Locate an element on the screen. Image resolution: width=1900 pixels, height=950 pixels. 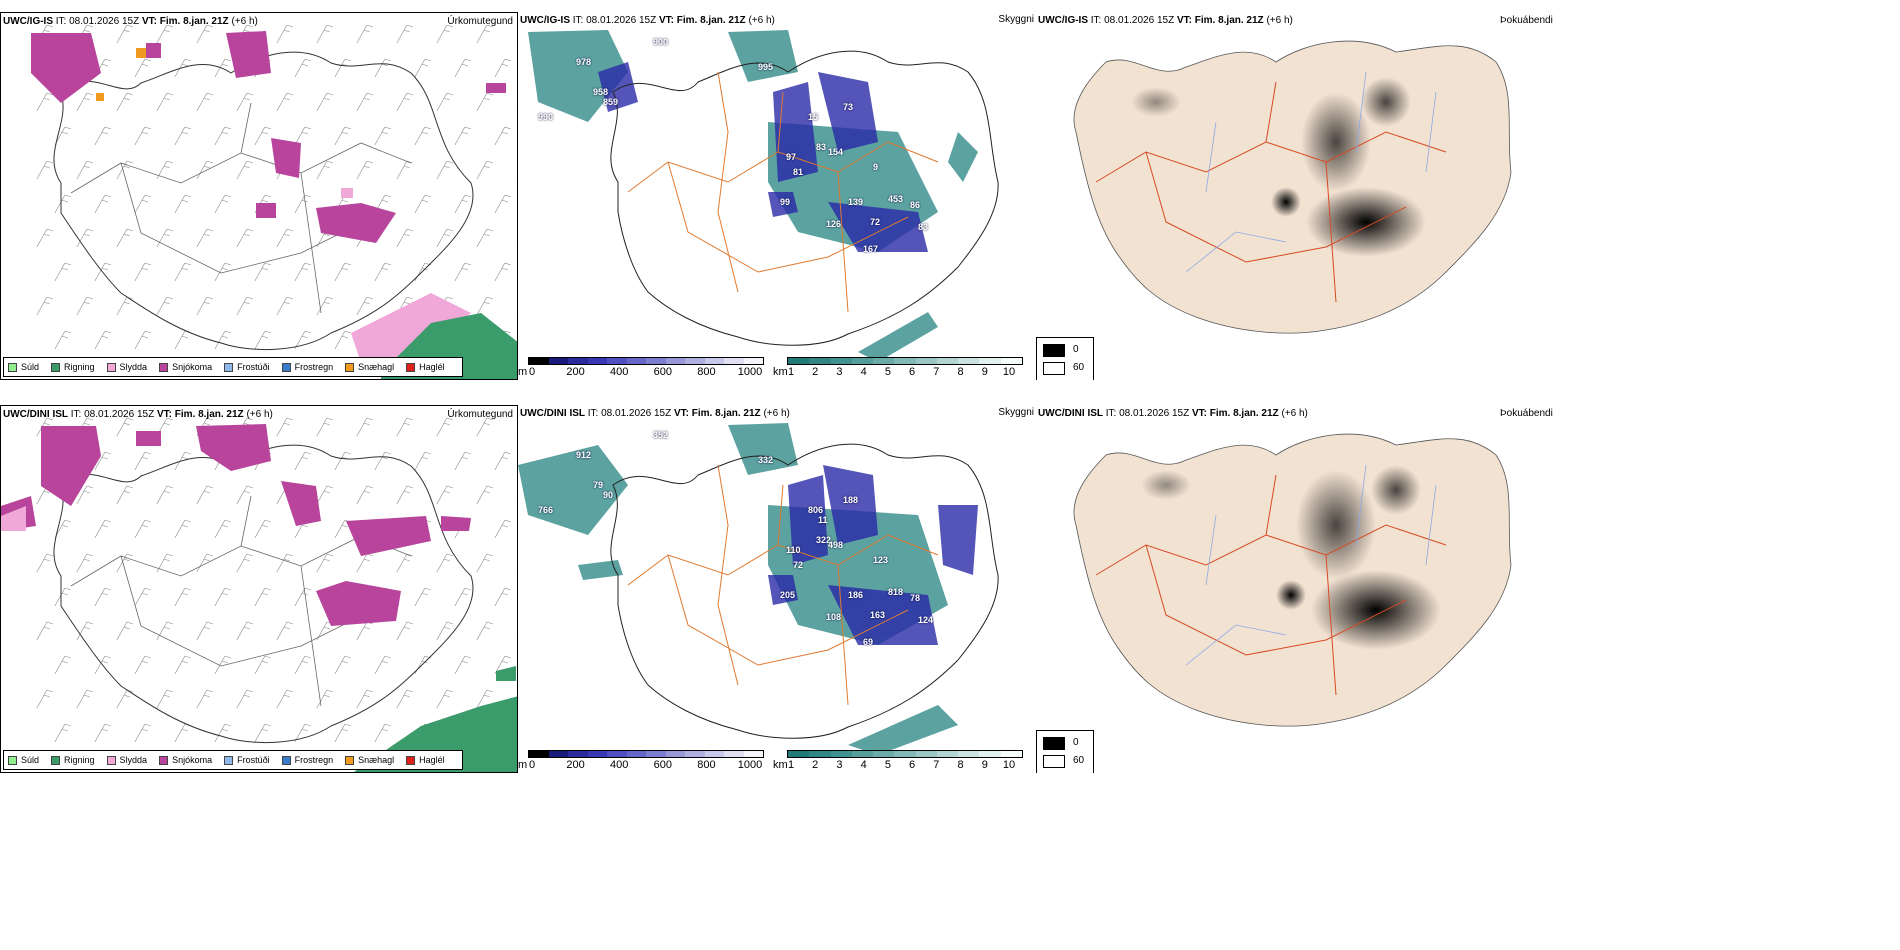
visibility-value-label: 78 is located at coordinates (915, 598).